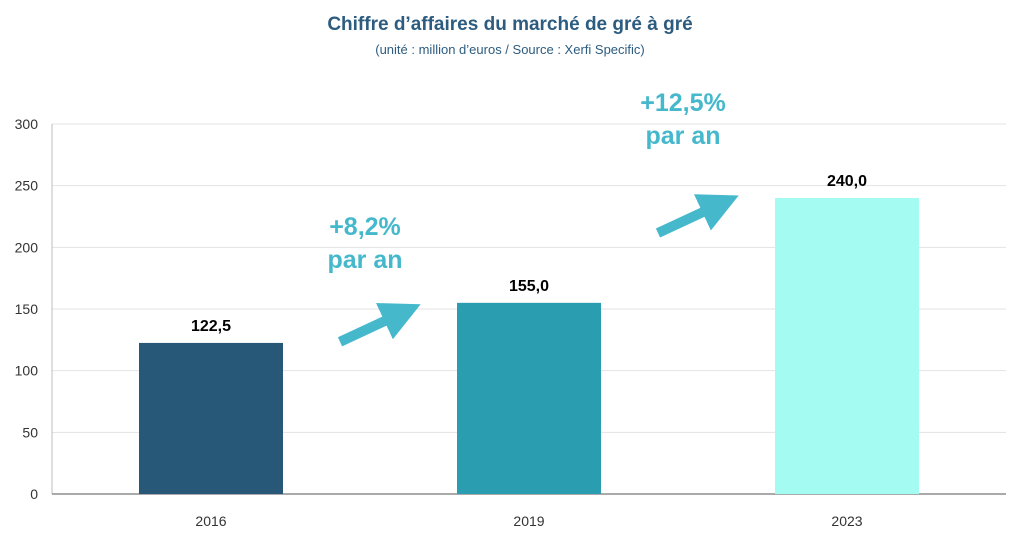 The height and width of the screenshot is (546, 1020). Describe the element at coordinates (27, 371) in the screenshot. I see `y-tick-label: 100` at that location.